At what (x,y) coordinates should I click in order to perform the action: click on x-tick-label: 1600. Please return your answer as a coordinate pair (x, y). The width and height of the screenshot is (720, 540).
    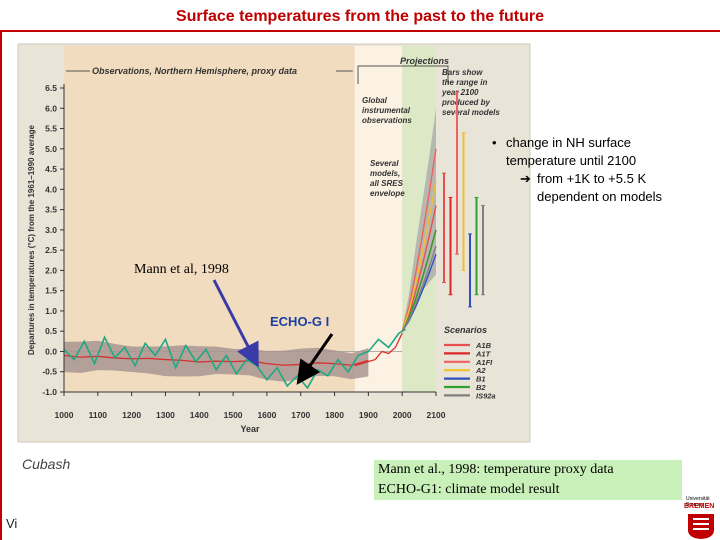
    Looking at the image, I should click on (266, 415).